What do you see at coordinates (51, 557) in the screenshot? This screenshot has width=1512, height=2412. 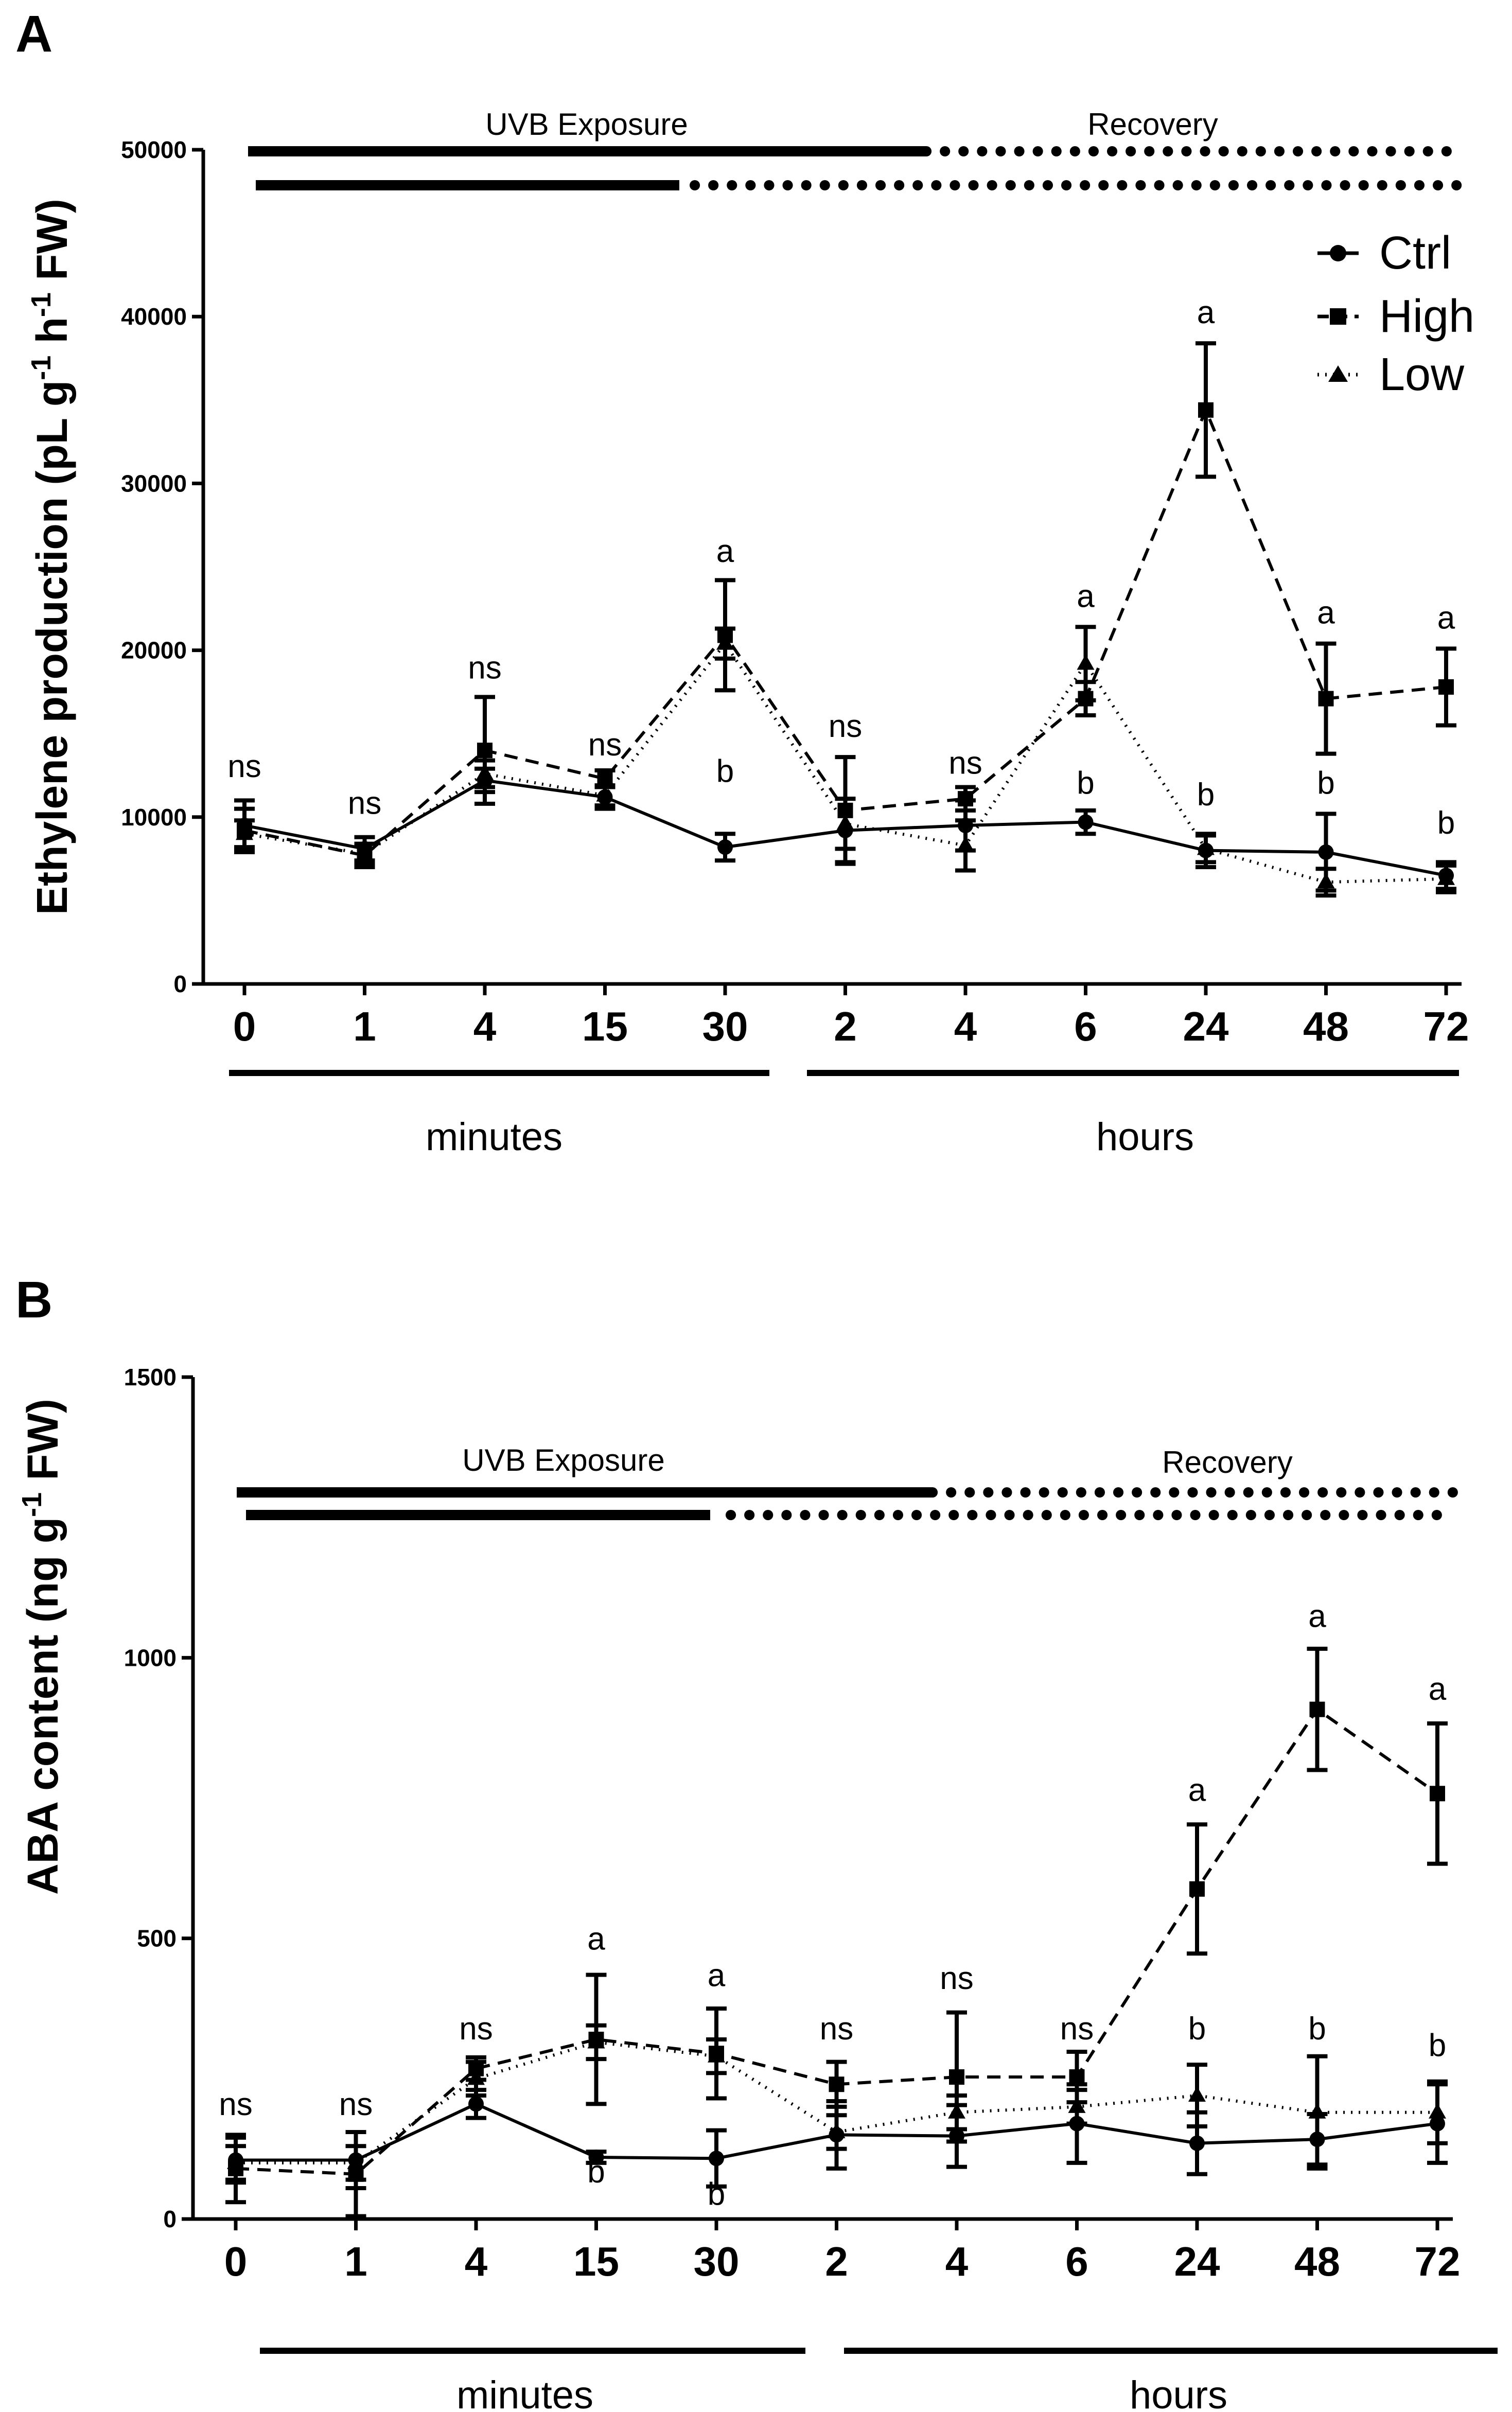 I see `panel-a-y-axis-label: Ethylene production (pL g-1 h-1 FW)` at bounding box center [51, 557].